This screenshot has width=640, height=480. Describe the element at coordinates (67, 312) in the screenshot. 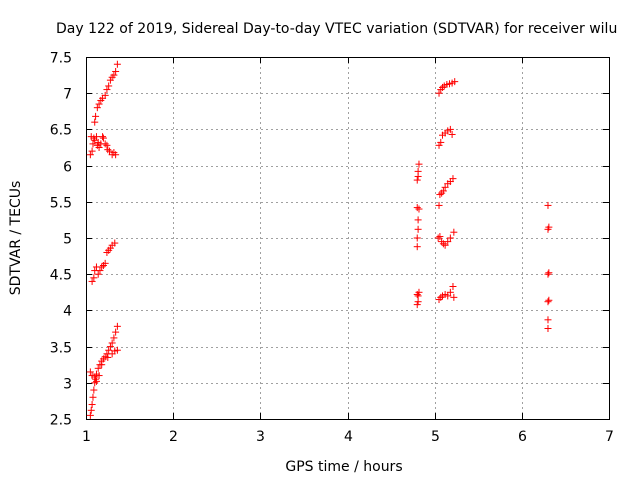

I see `y-tick-label: 4` at that location.